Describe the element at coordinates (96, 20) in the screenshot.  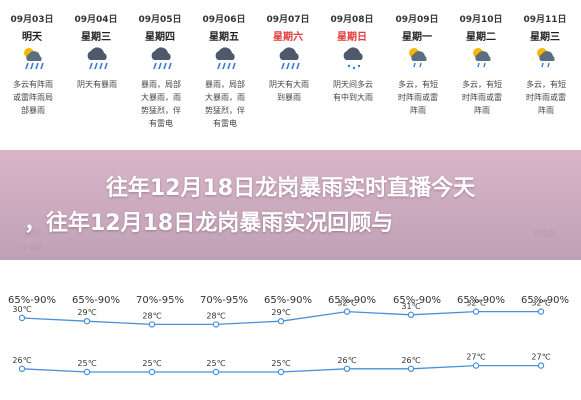
I see `day-date: 09月04日` at that location.